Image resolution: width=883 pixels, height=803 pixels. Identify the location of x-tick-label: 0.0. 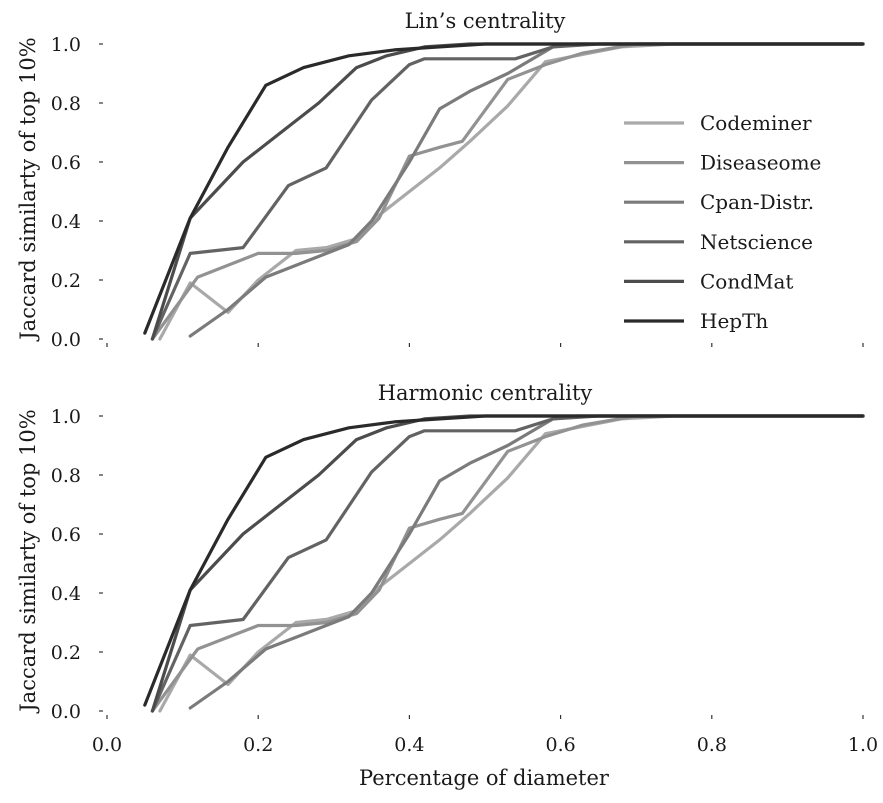
(107, 745).